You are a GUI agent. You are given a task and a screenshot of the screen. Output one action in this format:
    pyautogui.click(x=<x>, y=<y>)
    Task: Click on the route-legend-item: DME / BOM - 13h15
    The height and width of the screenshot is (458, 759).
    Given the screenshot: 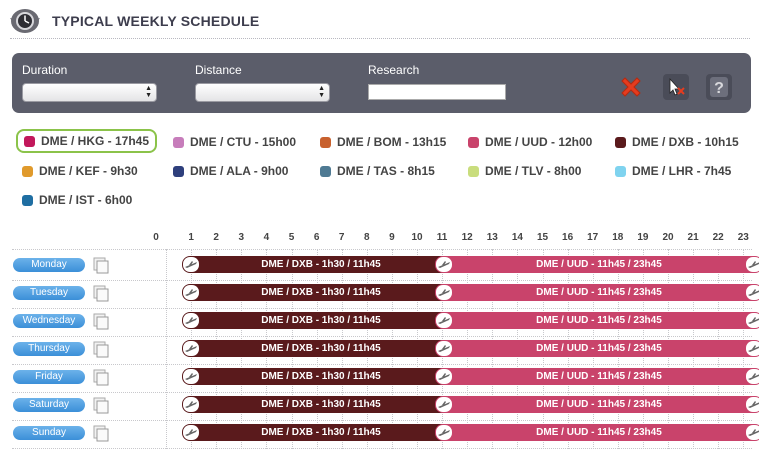 What is the action you would take?
    pyautogui.click(x=380, y=142)
    